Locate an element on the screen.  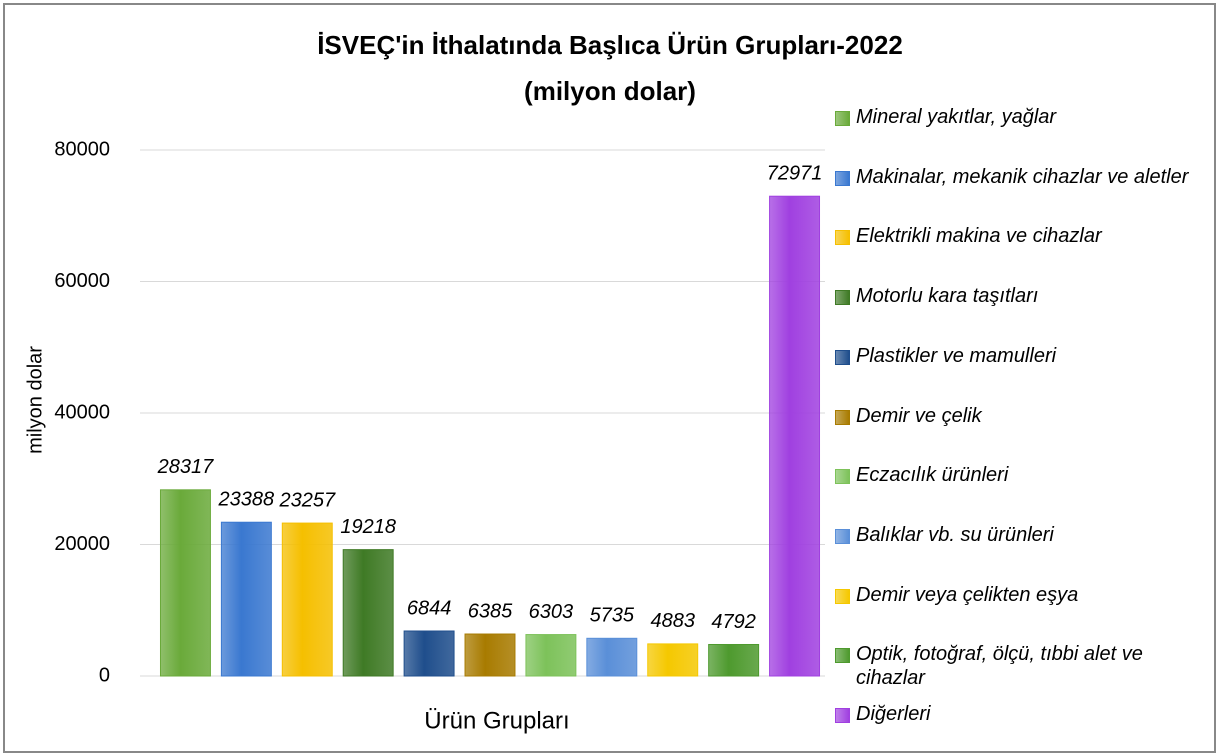
y-tick-label: 20000 is located at coordinates (82, 544).